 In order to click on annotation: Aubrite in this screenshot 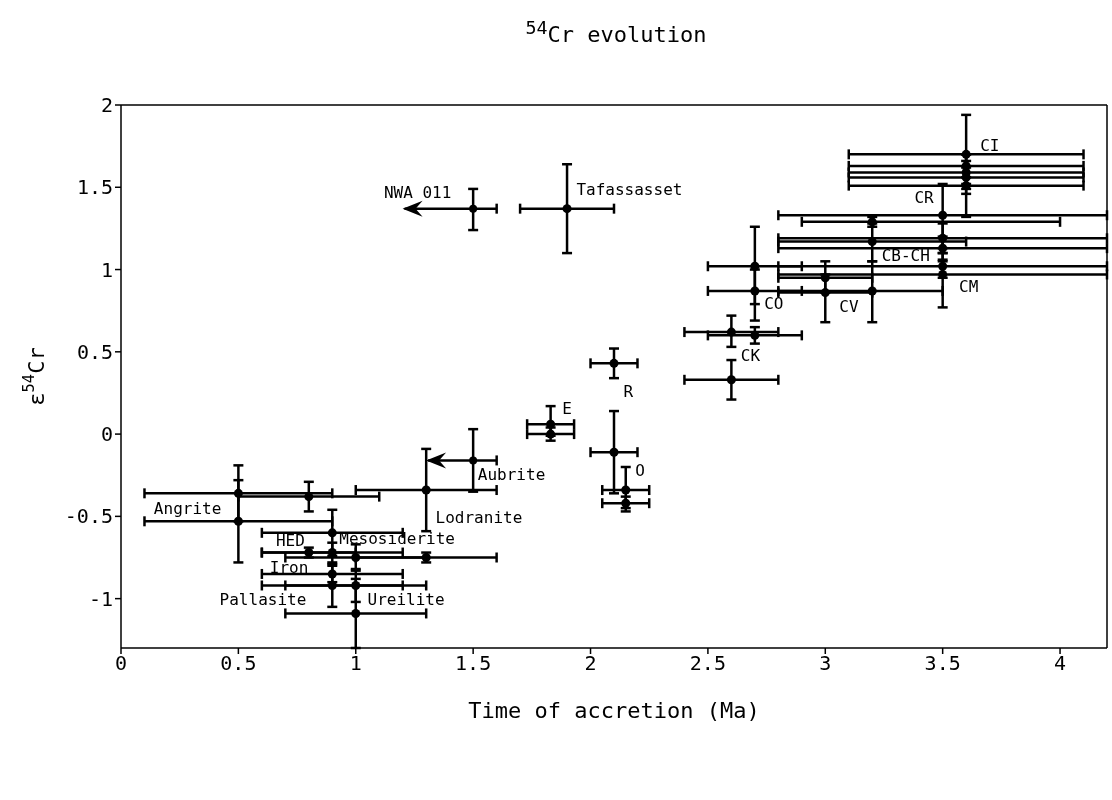, I will do `click(511, 474)`.